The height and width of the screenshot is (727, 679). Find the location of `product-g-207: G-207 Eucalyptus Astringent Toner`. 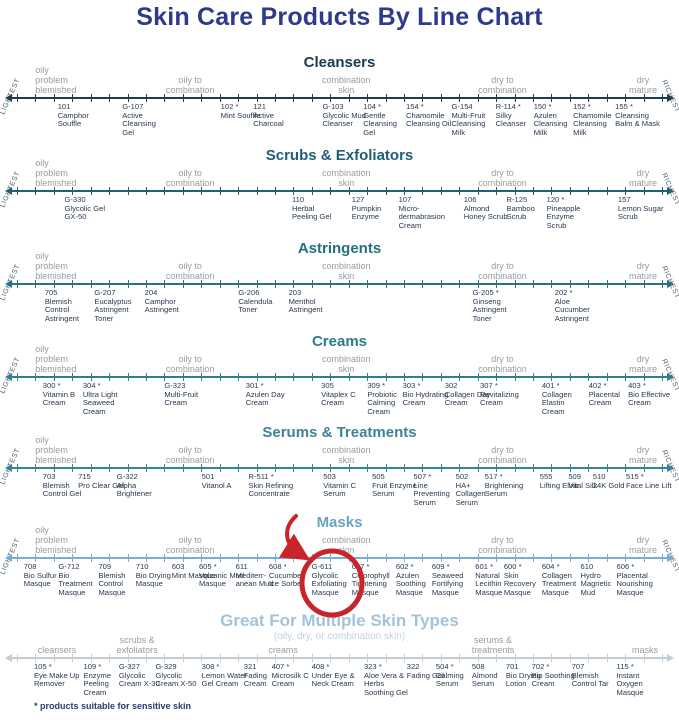

product-g-207: G-207 Eucalyptus Astringent Toner is located at coordinates (119, 306).